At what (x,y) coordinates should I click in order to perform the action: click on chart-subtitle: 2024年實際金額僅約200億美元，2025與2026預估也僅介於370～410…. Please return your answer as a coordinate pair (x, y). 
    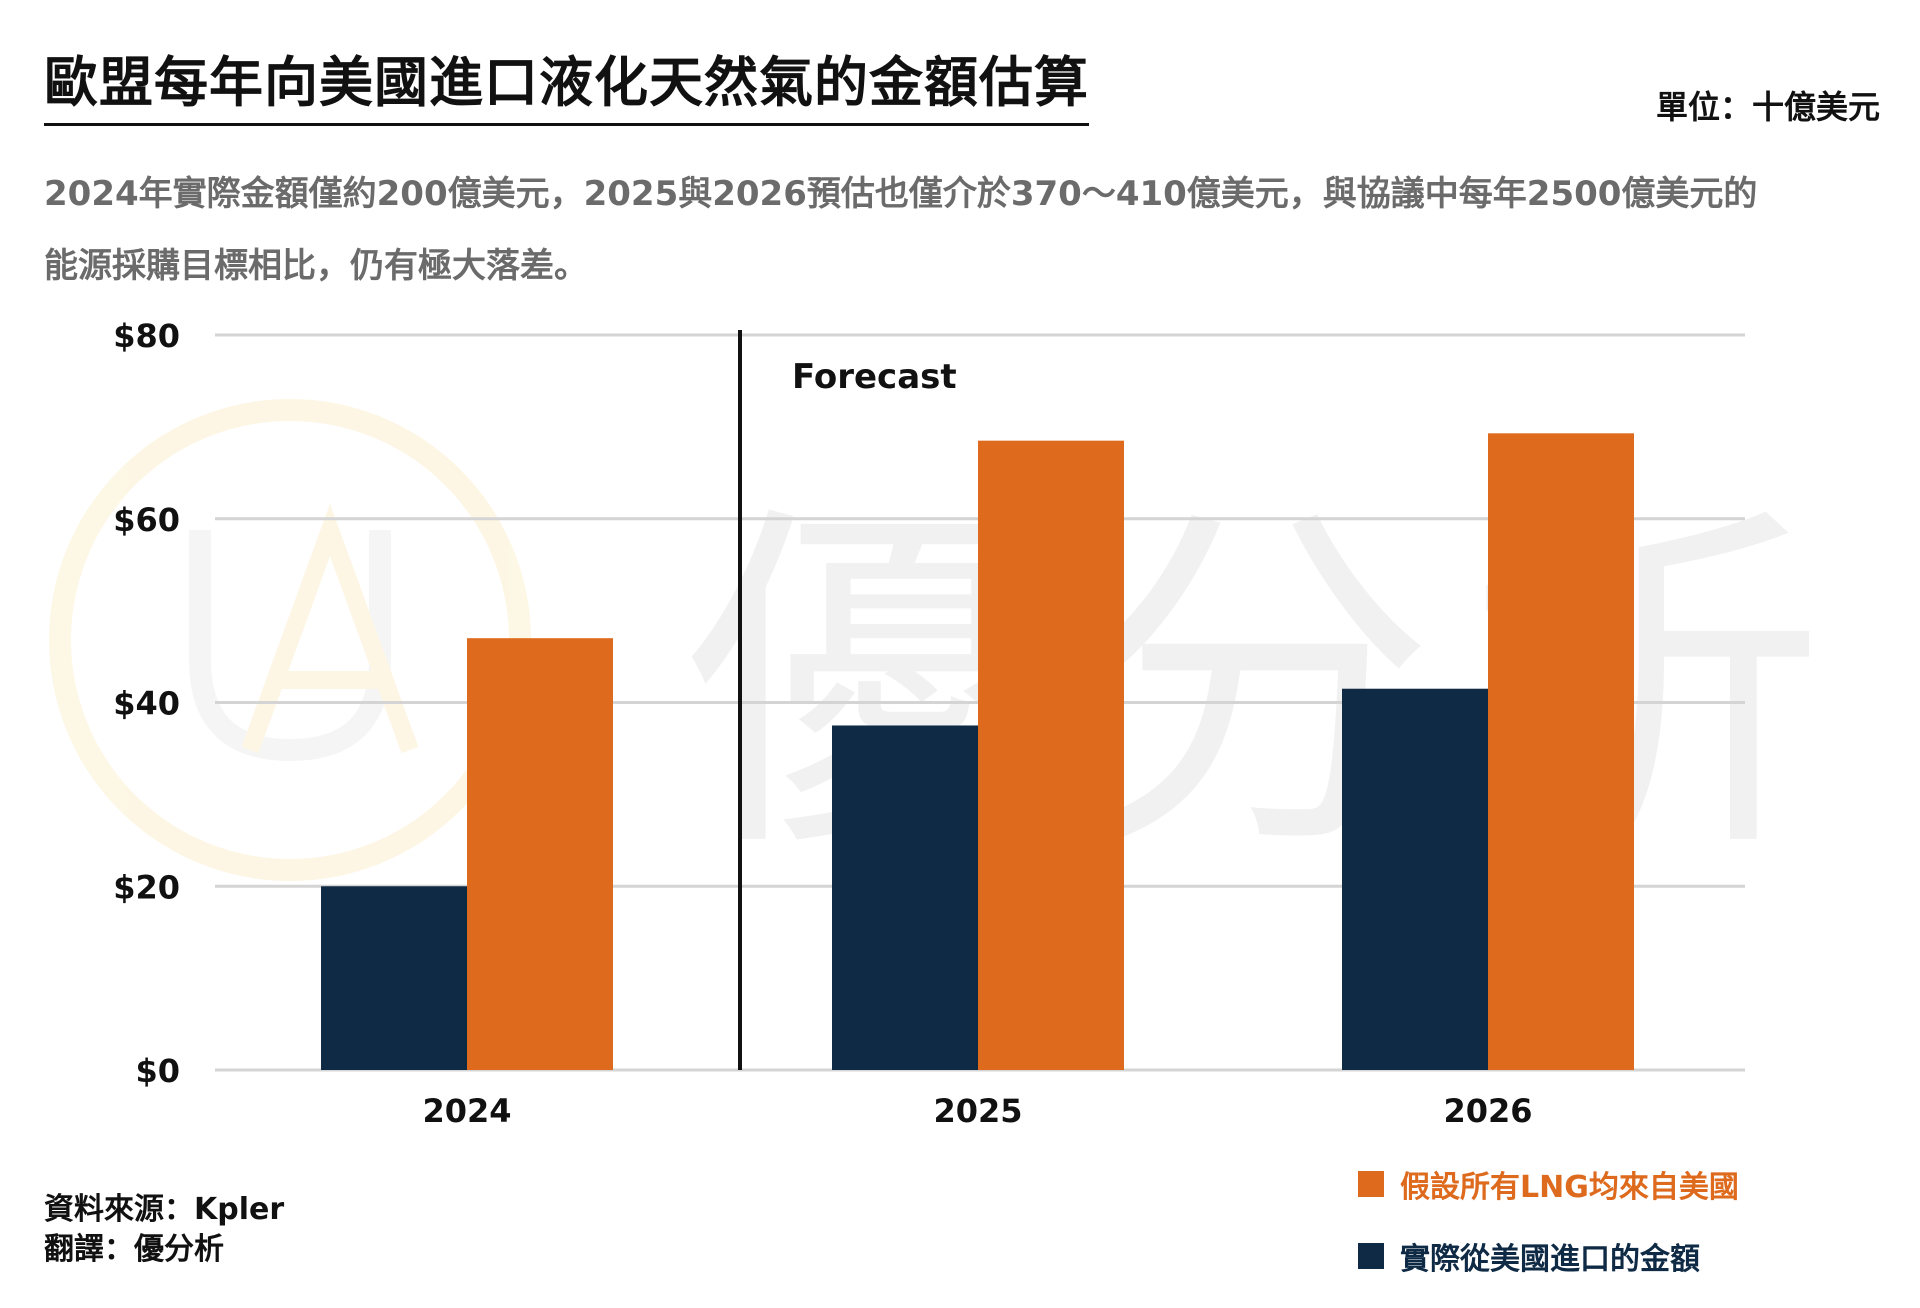
    Looking at the image, I should click on (959, 230).